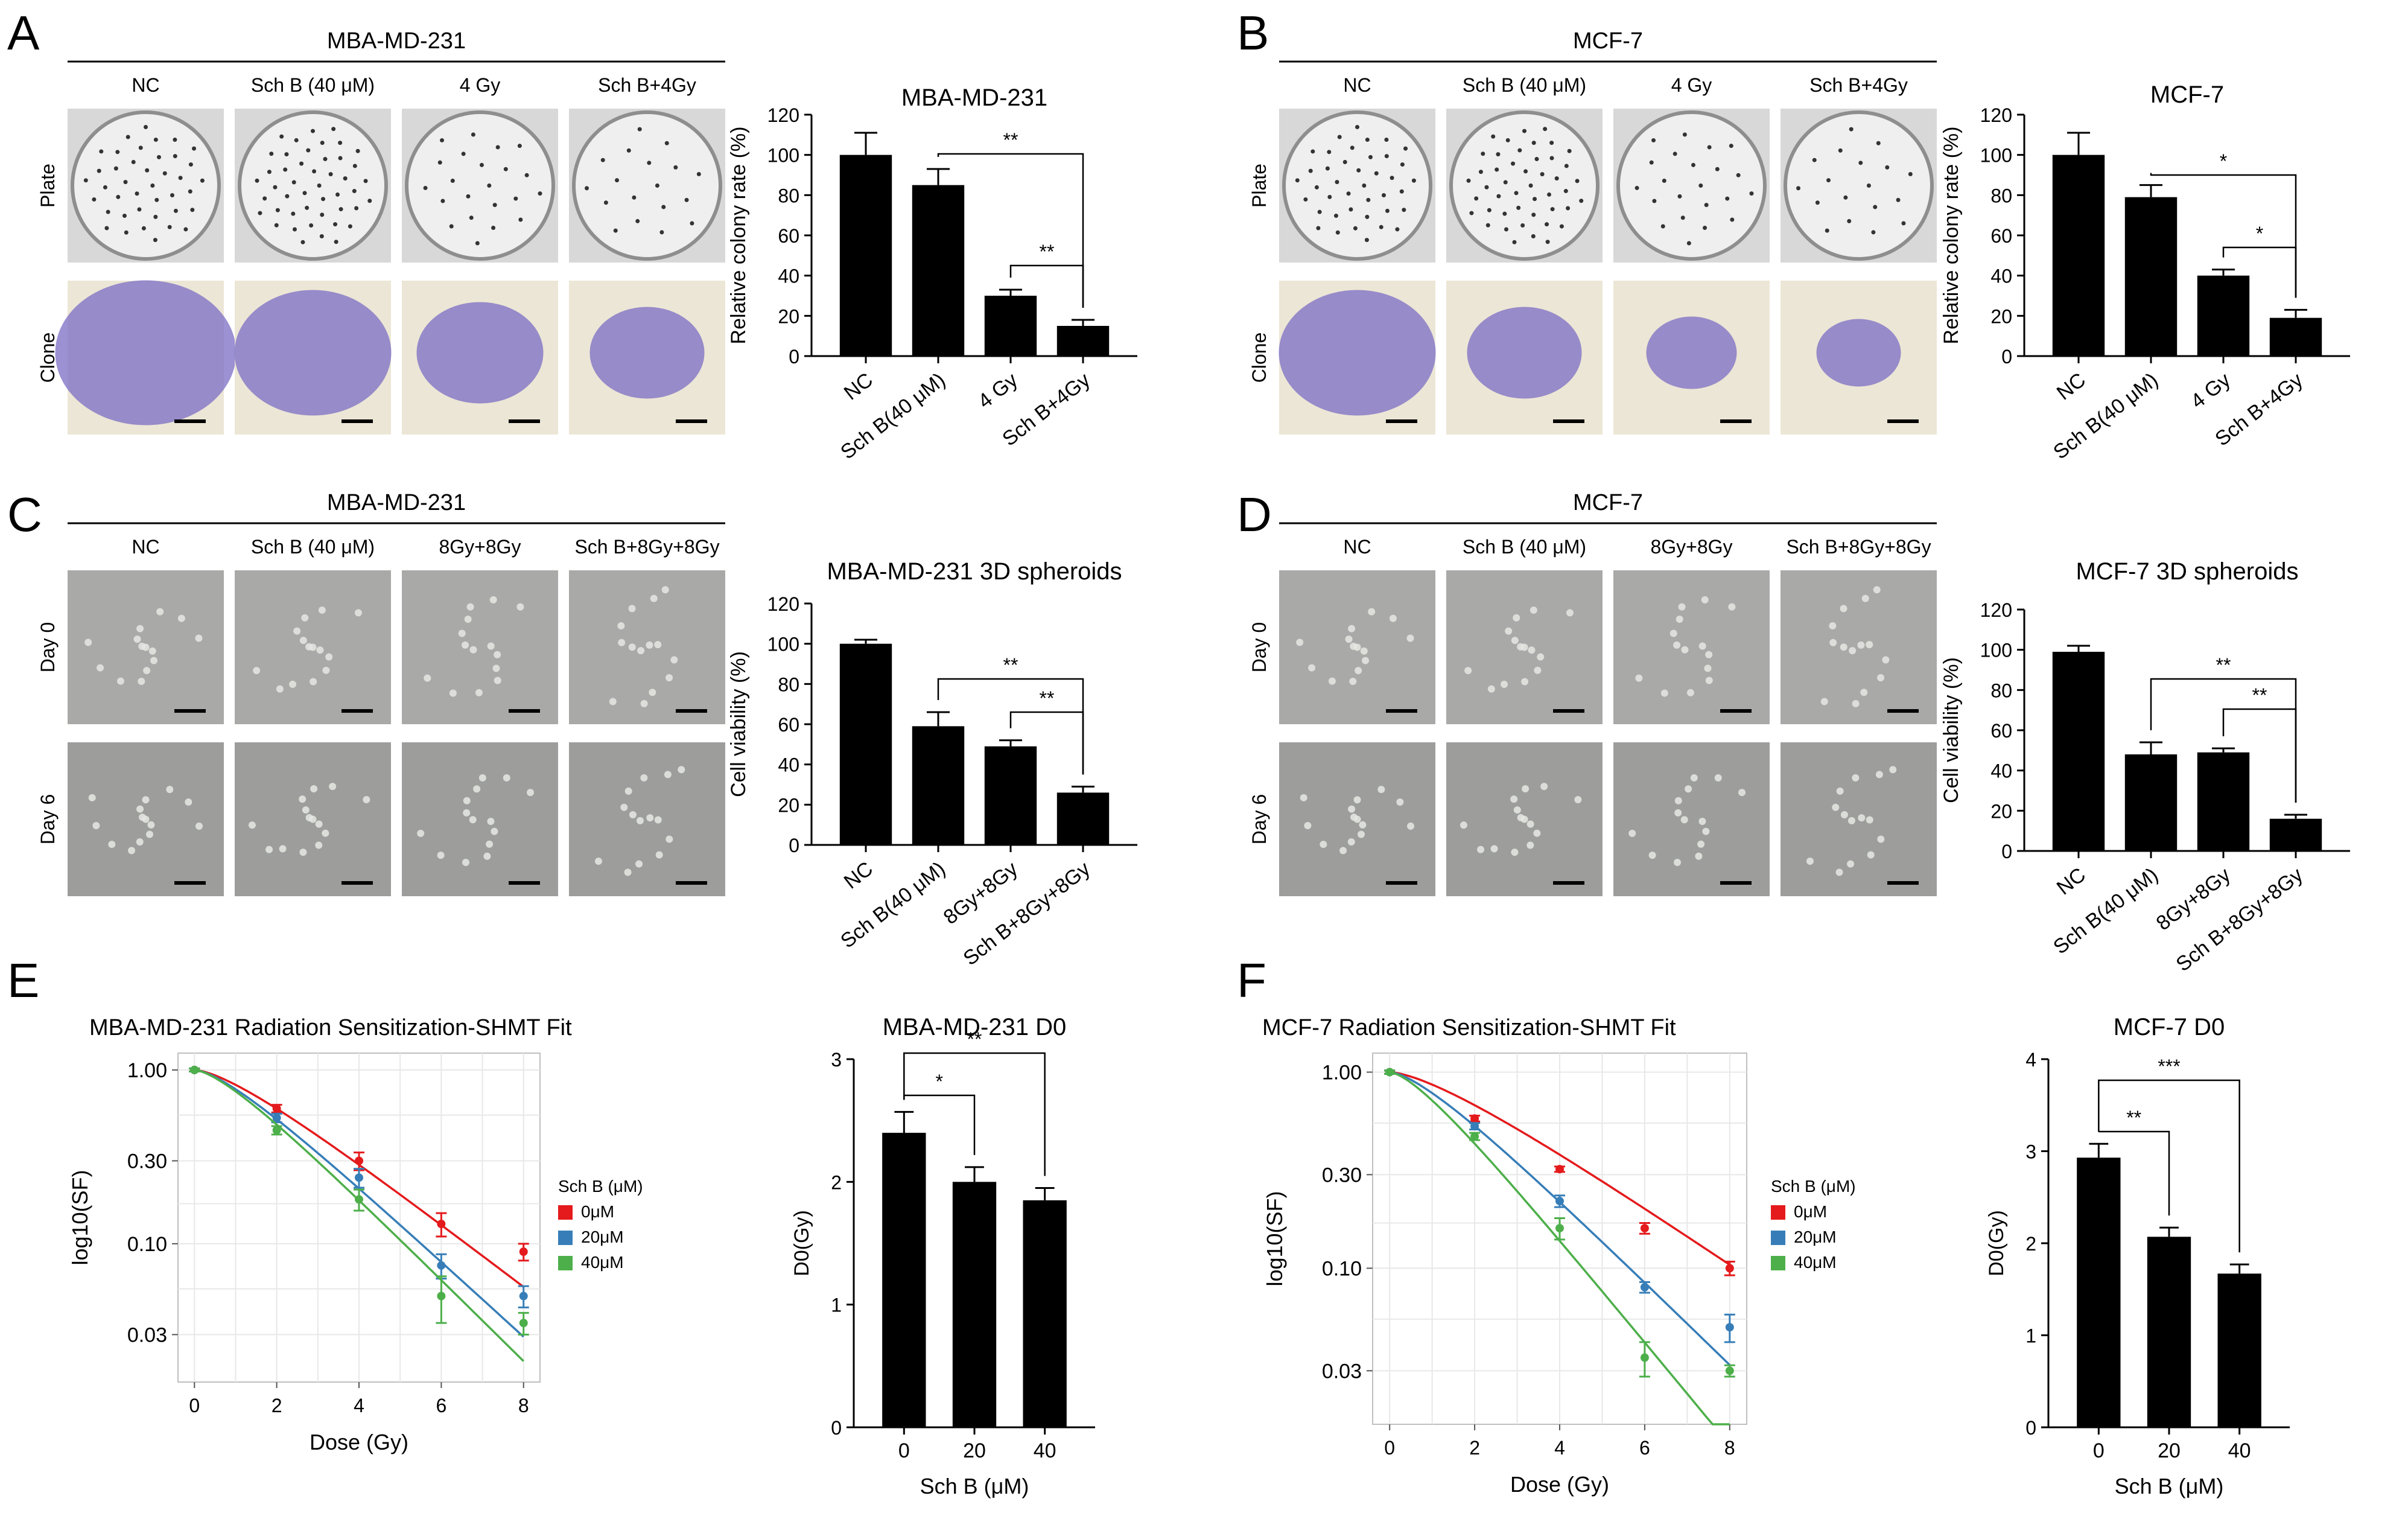 This screenshot has height=1513, width=2408. What do you see at coordinates (359, 1405) in the screenshot?
I see `x-tick-label: 4` at bounding box center [359, 1405].